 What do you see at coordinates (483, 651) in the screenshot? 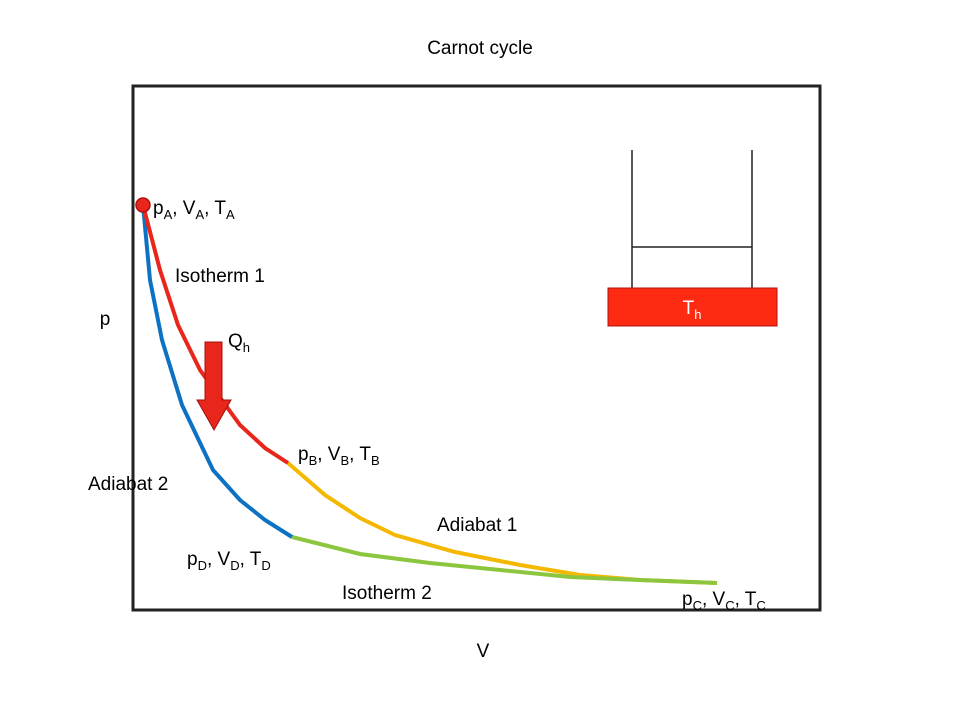
I see `x-axis-label: V` at bounding box center [483, 651].